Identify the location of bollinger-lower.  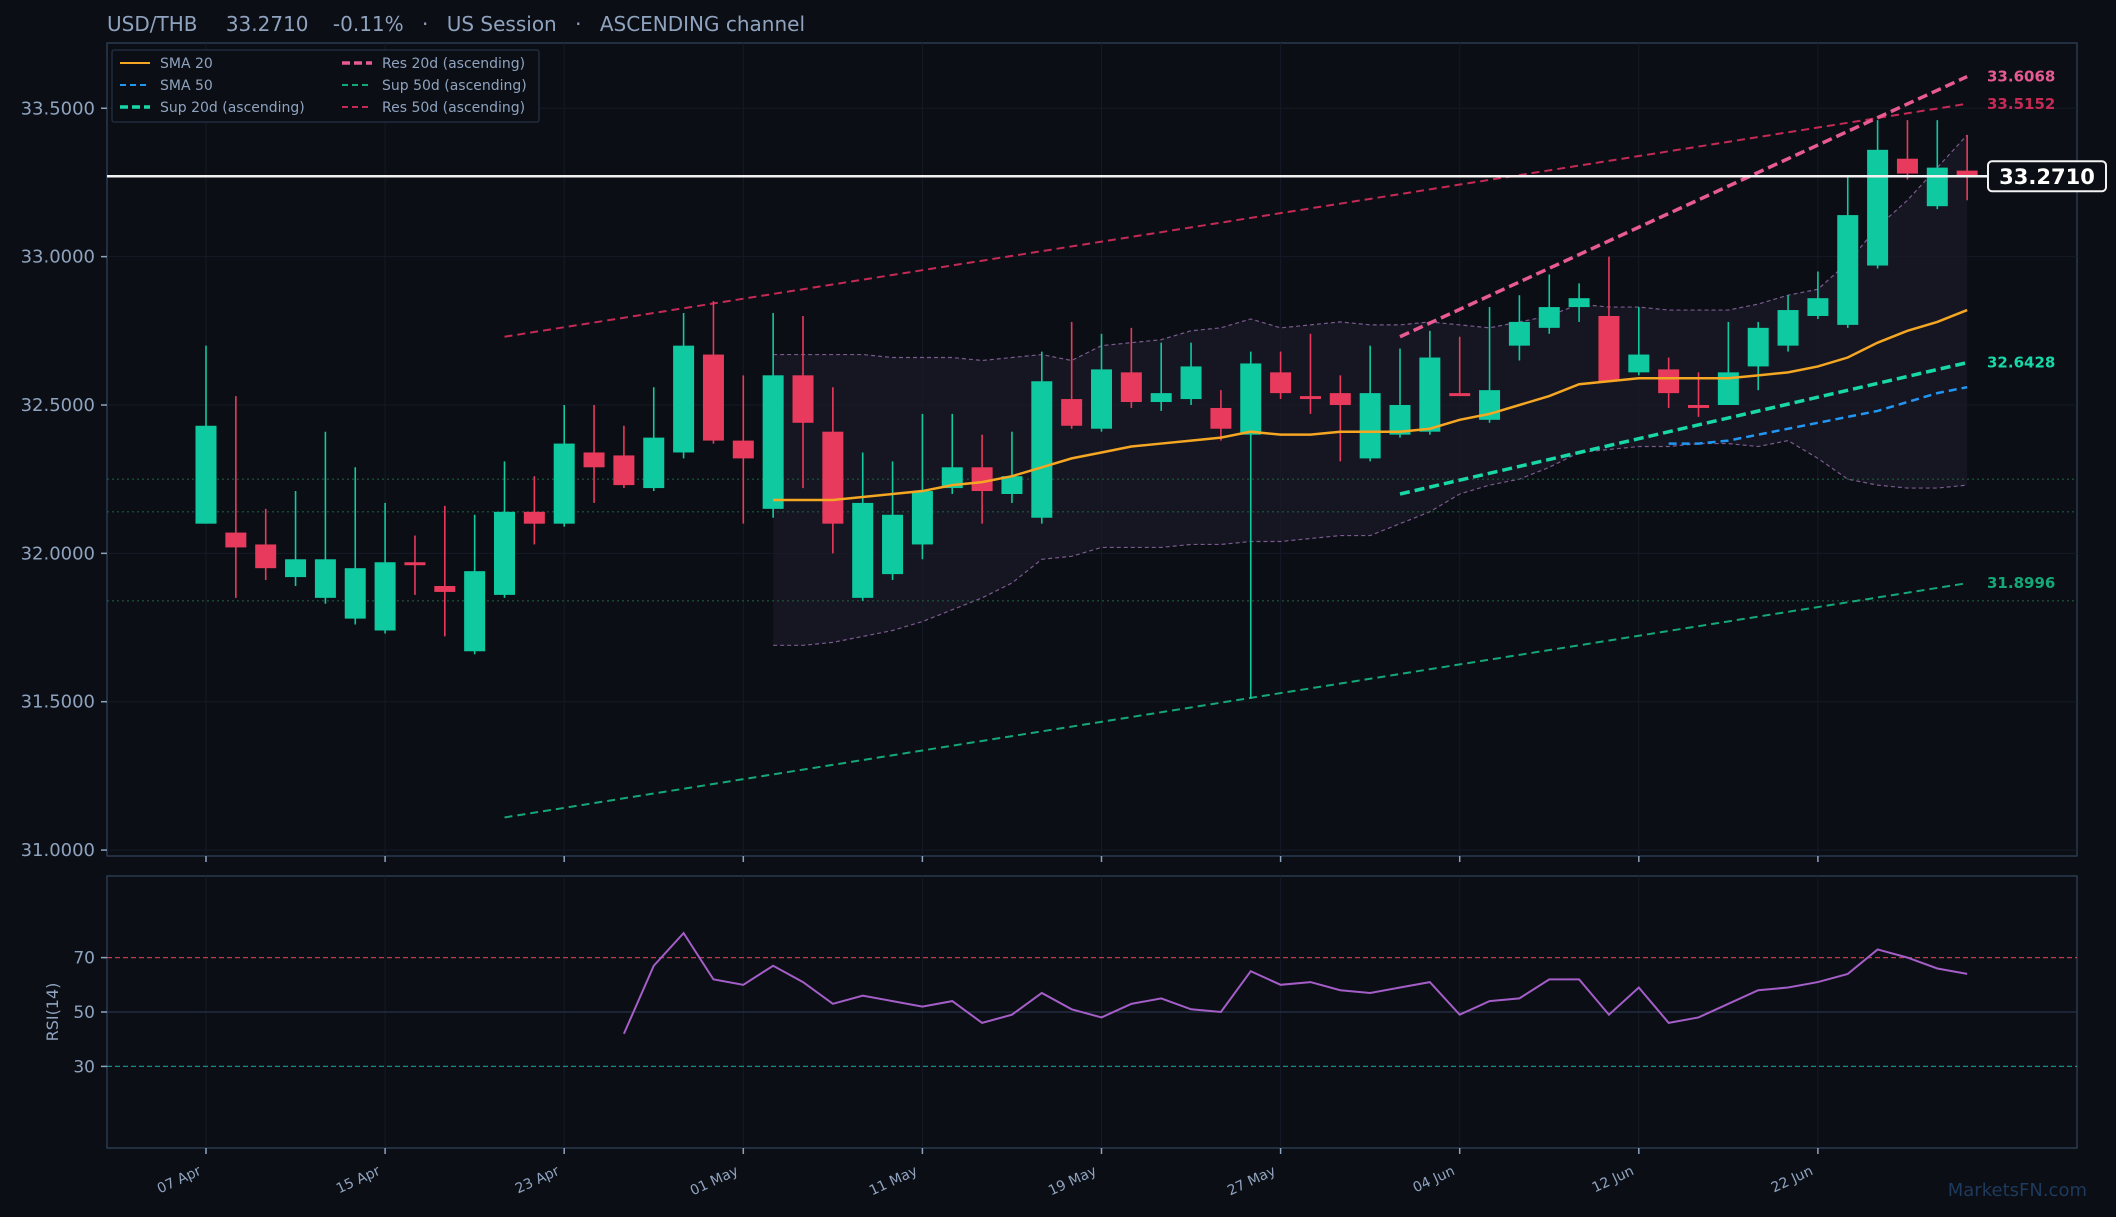
(1370, 542).